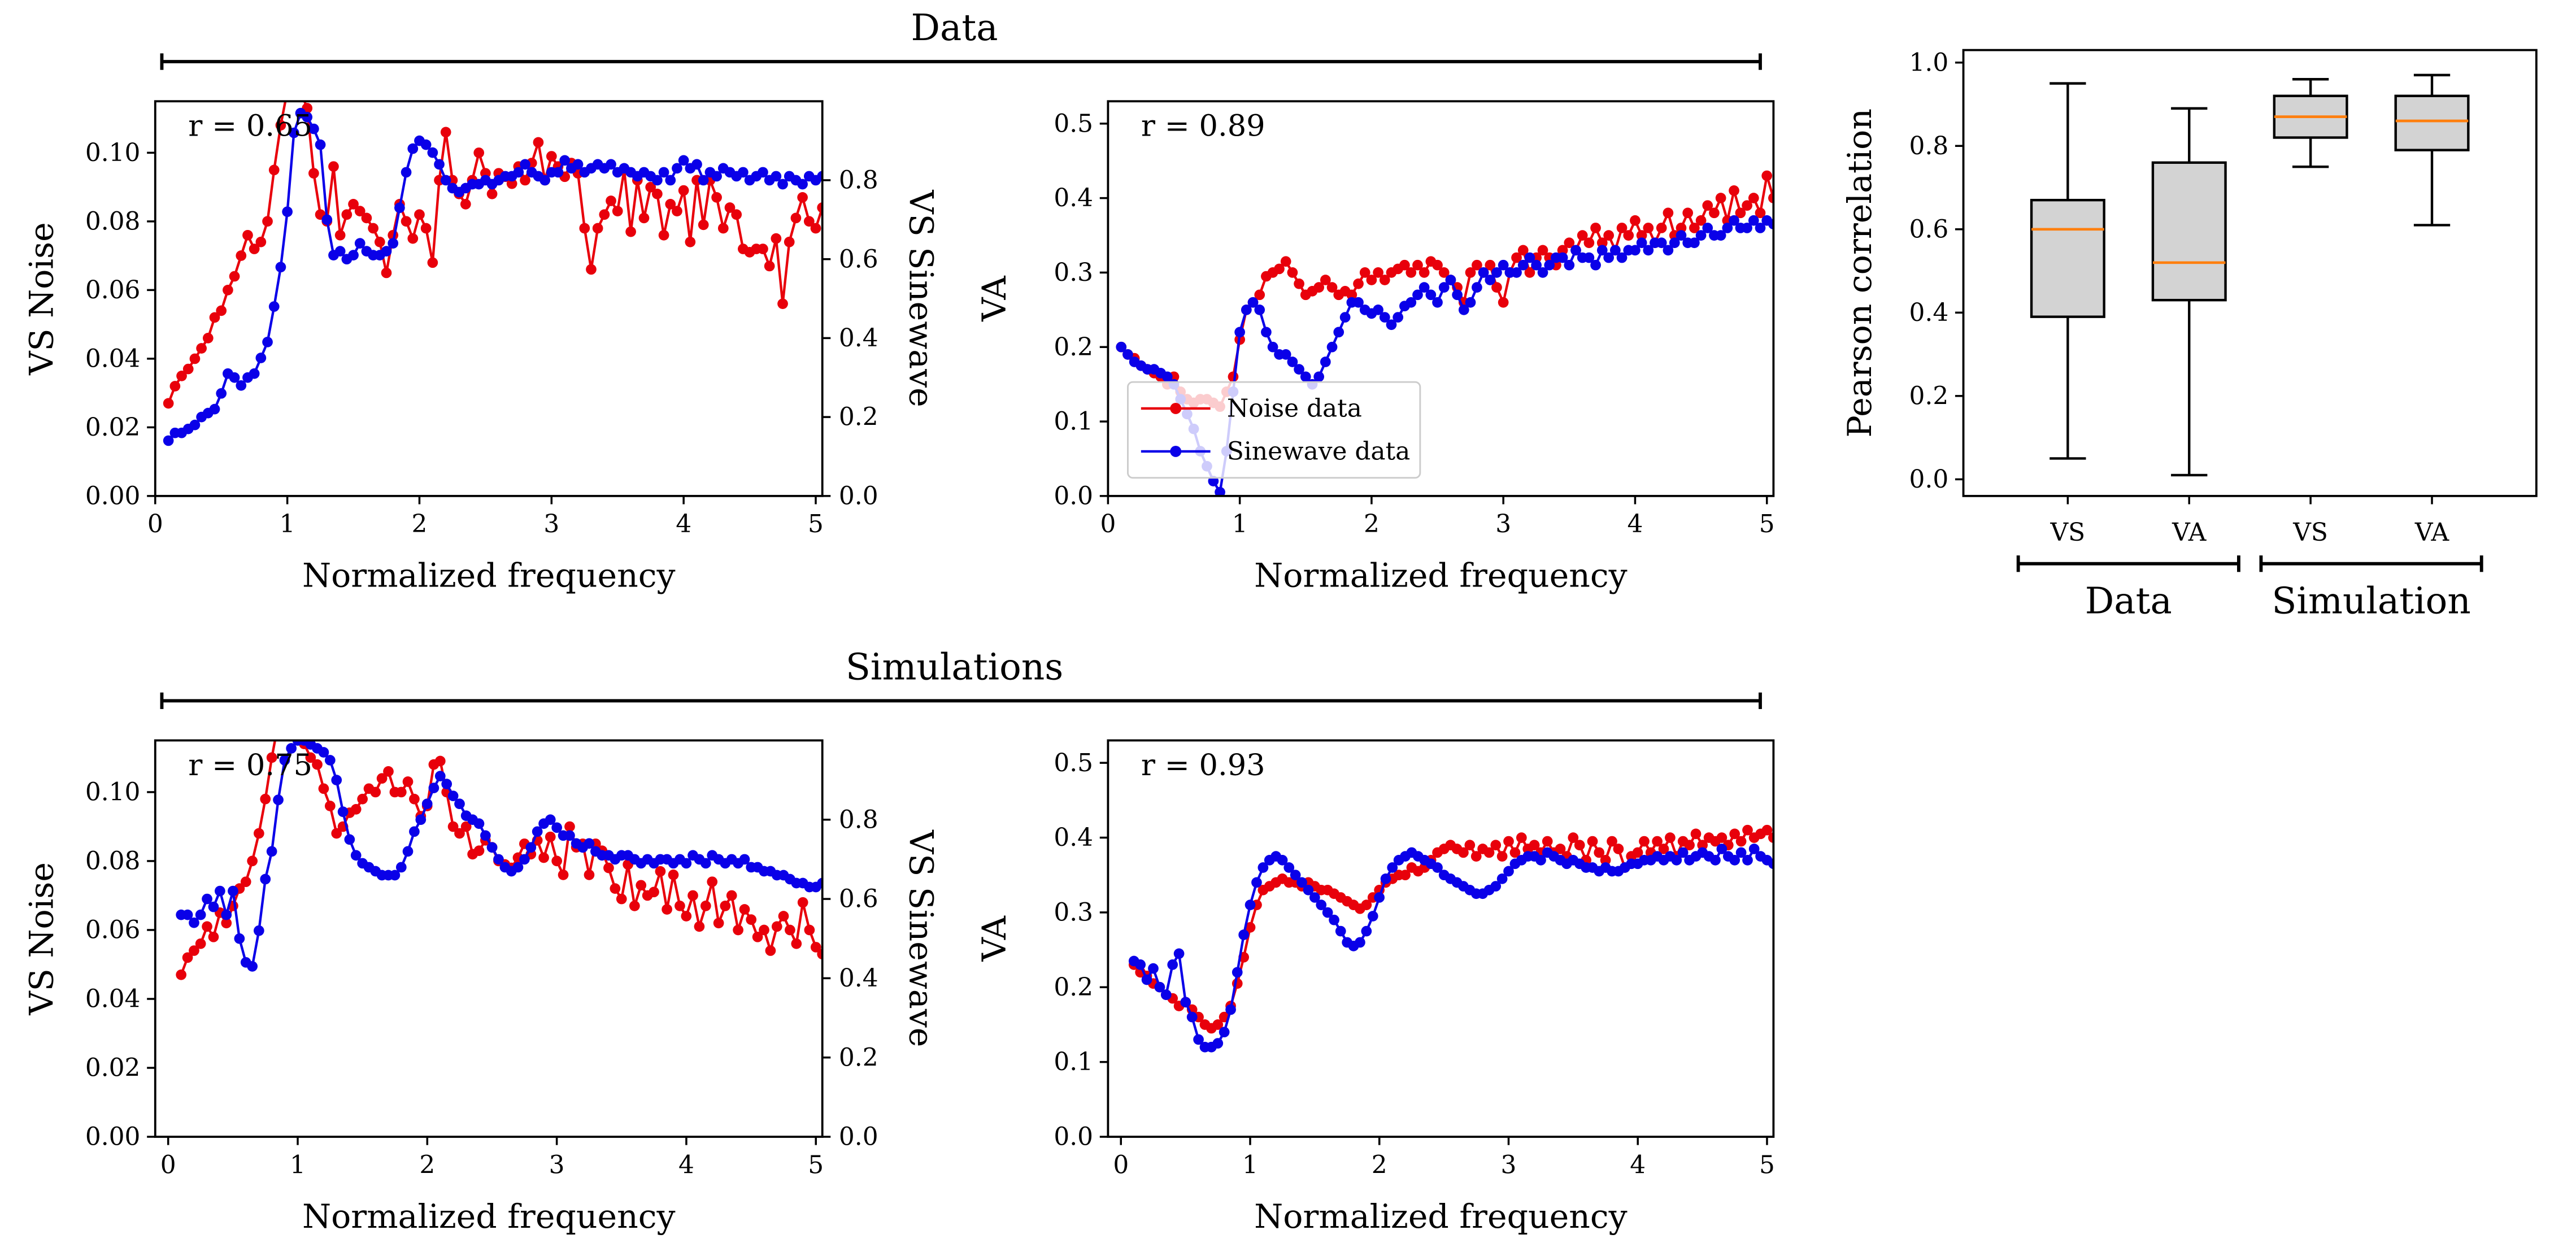 The image size is (2576, 1243). What do you see at coordinates (1638, 1164) in the screenshot?
I see `sim-va-xtick-label: 4` at bounding box center [1638, 1164].